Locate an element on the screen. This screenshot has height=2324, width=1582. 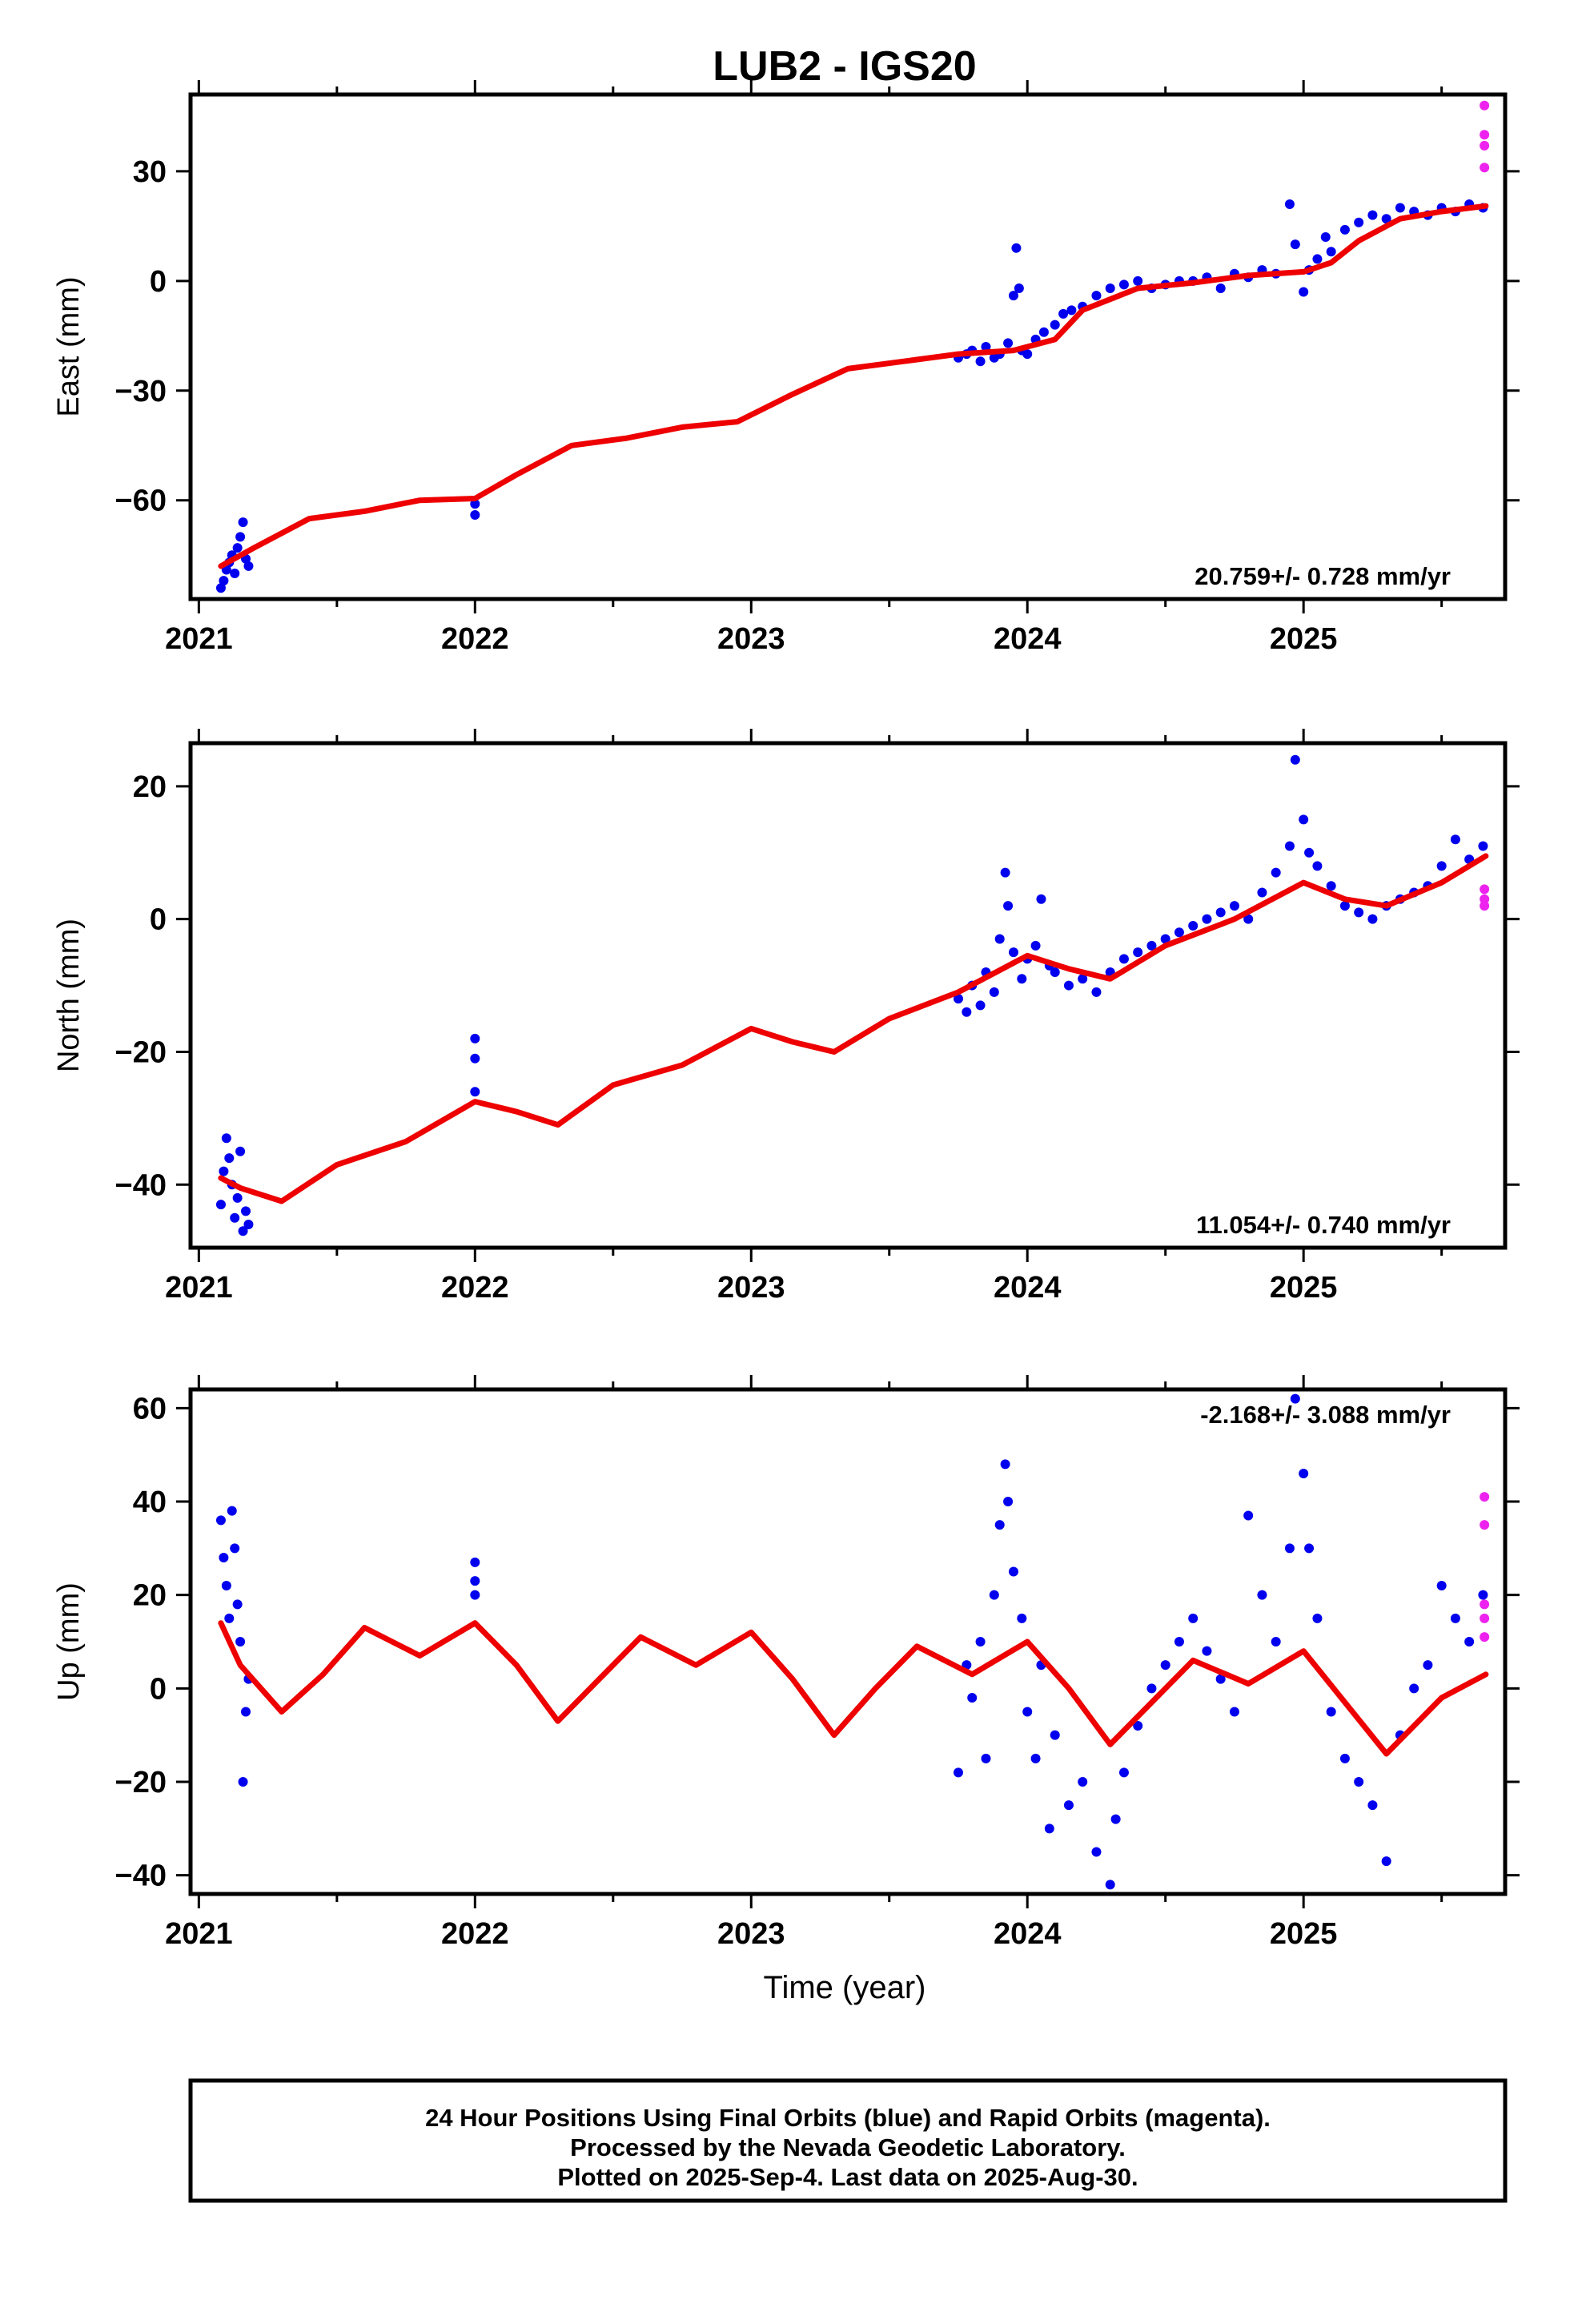
x-tick-label: 2022 is located at coordinates (475, 1934).